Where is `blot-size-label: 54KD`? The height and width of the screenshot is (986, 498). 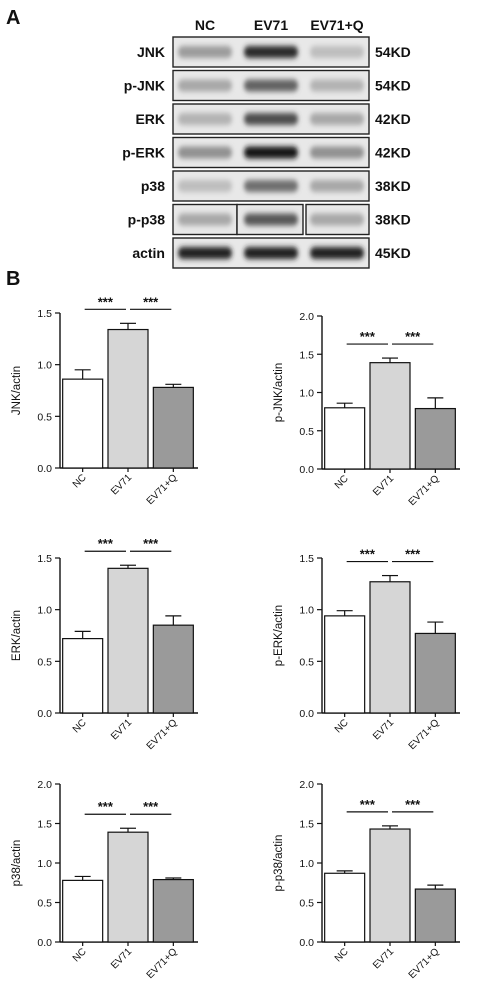 blot-size-label: 54KD is located at coordinates (393, 86).